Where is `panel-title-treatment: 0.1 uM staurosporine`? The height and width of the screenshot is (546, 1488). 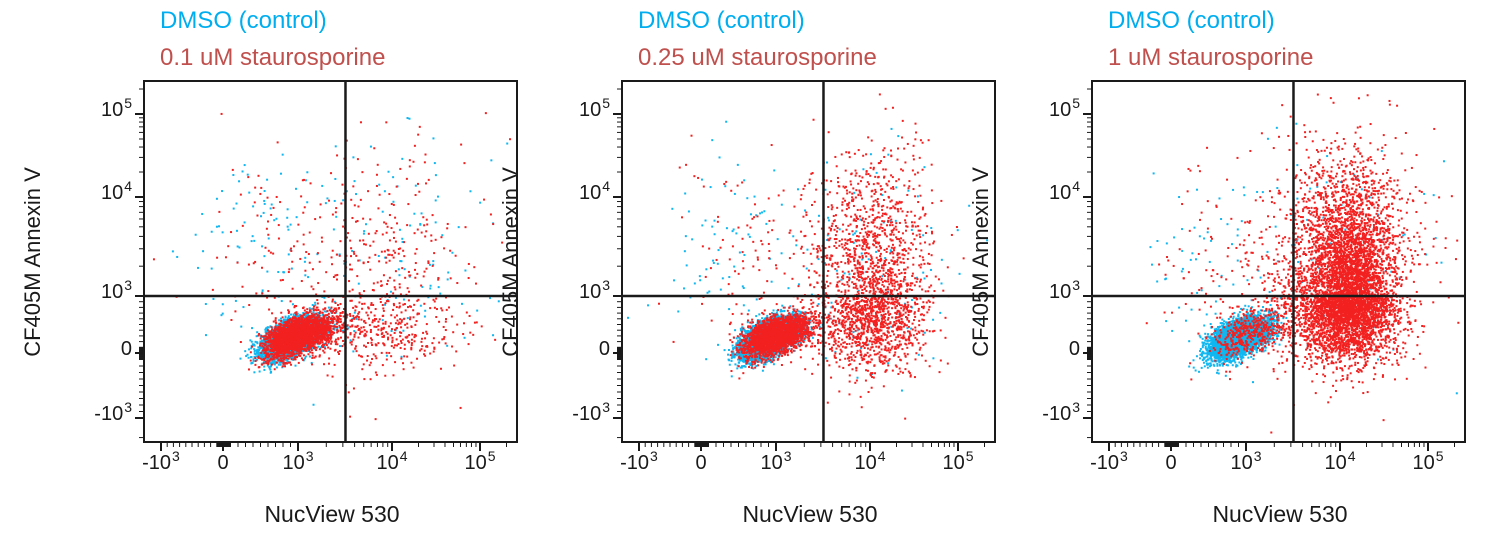 panel-title-treatment: 0.1 uM staurosporine is located at coordinates (273, 57).